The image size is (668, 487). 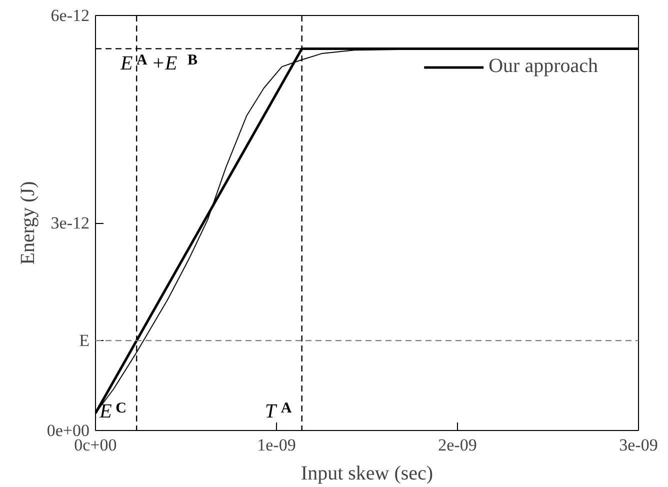 What do you see at coordinates (543, 66) in the screenshot?
I see `legend-label: Our approach` at bounding box center [543, 66].